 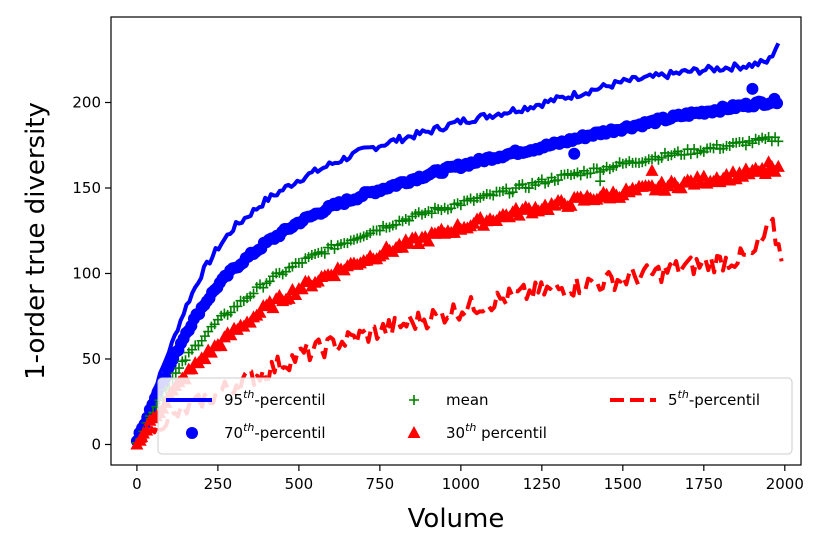 What do you see at coordinates (785, 484) in the screenshot?
I see `x-tick-label: 2000` at bounding box center [785, 484].